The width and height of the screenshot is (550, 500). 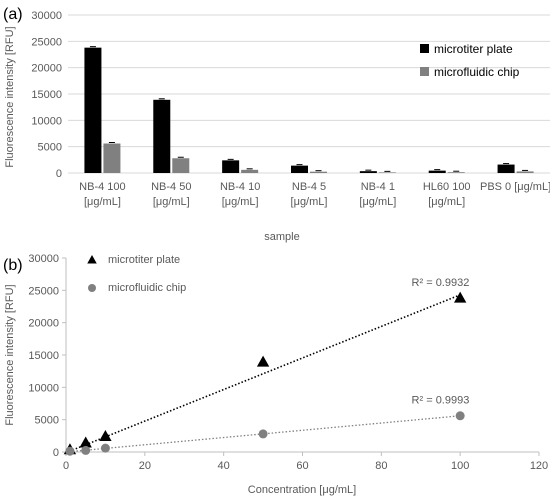 What do you see at coordinates (309, 194) in the screenshot?
I see `x-tick-label: NB-4 5 [μg/mL]` at bounding box center [309, 194].